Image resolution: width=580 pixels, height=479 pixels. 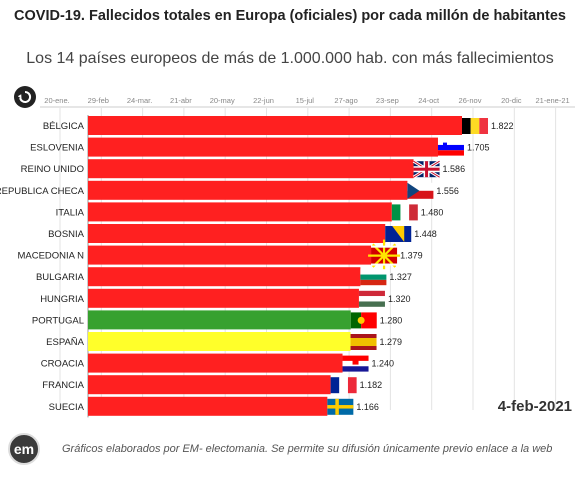 I want to click on category-label: ESPAÑA, so click(x=65, y=342).